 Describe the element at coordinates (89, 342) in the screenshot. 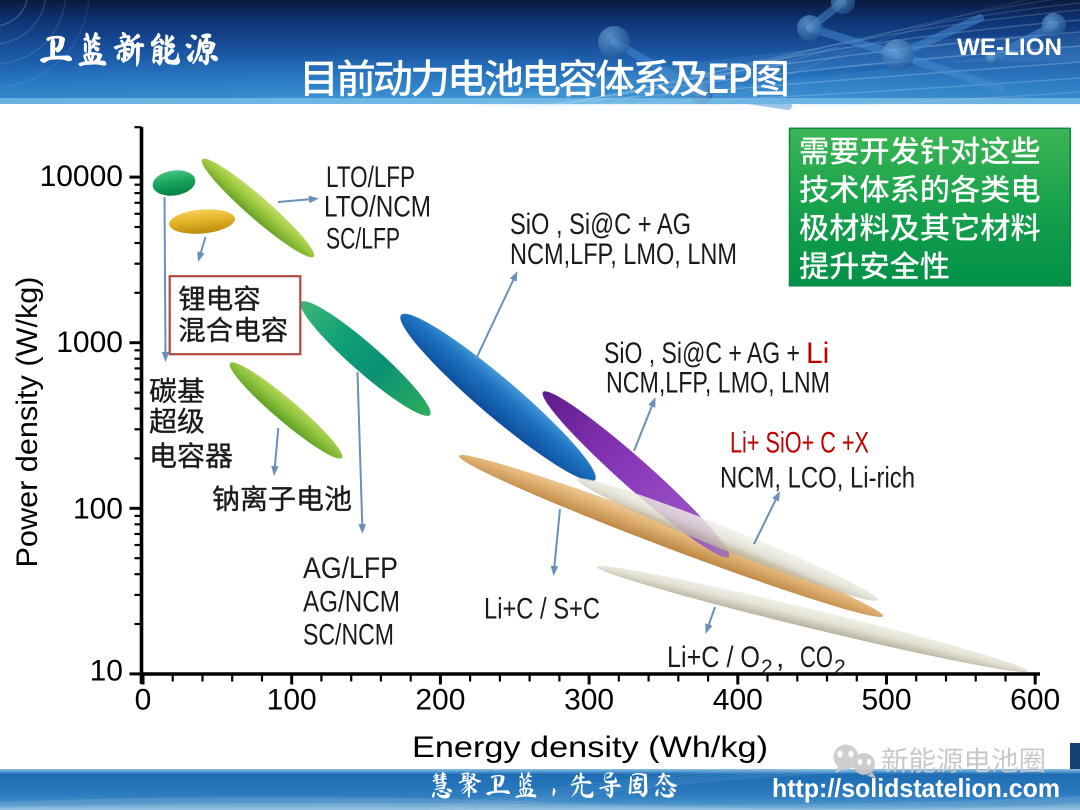

I see `svg-text: 1000` at that location.